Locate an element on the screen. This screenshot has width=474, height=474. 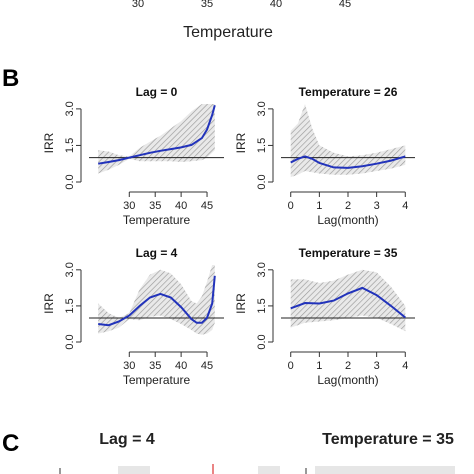
plot-panel-1: 0.0 1.5 3.0 IRR 30 35 40 45 Temperature Lag = 0 is located at coordinates (133, 156).